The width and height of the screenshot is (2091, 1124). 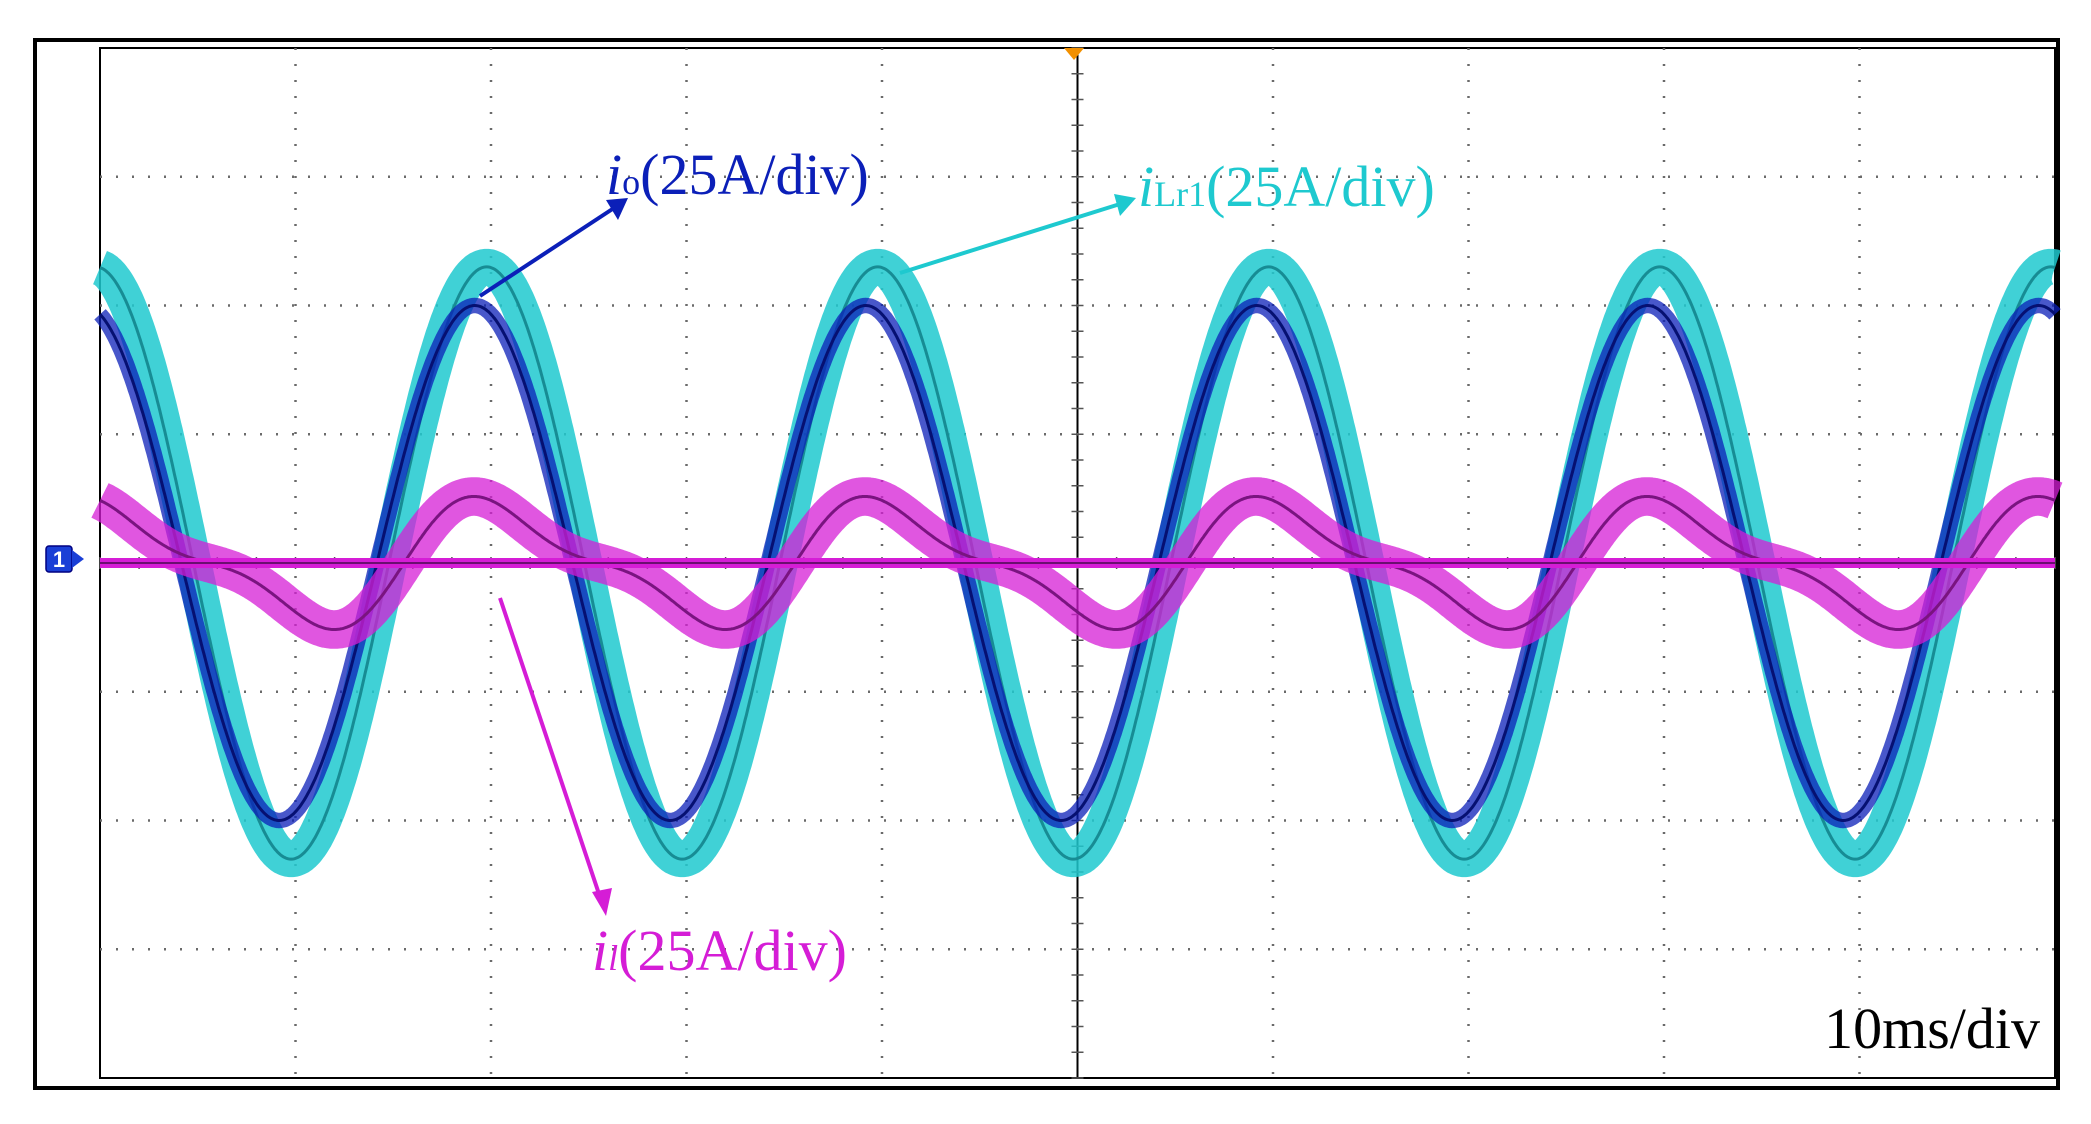 I want to click on time-scale-label: 10ms/div, so click(x=1932, y=1028).